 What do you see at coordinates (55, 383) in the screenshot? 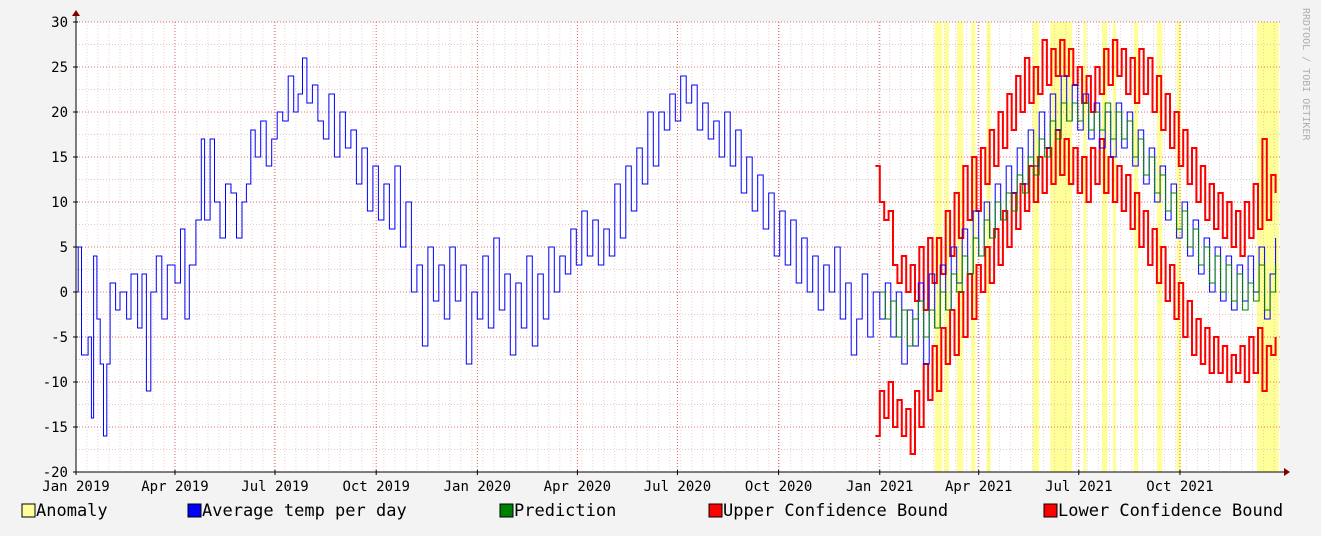
I see `y-tick-label: -10` at bounding box center [55, 383].